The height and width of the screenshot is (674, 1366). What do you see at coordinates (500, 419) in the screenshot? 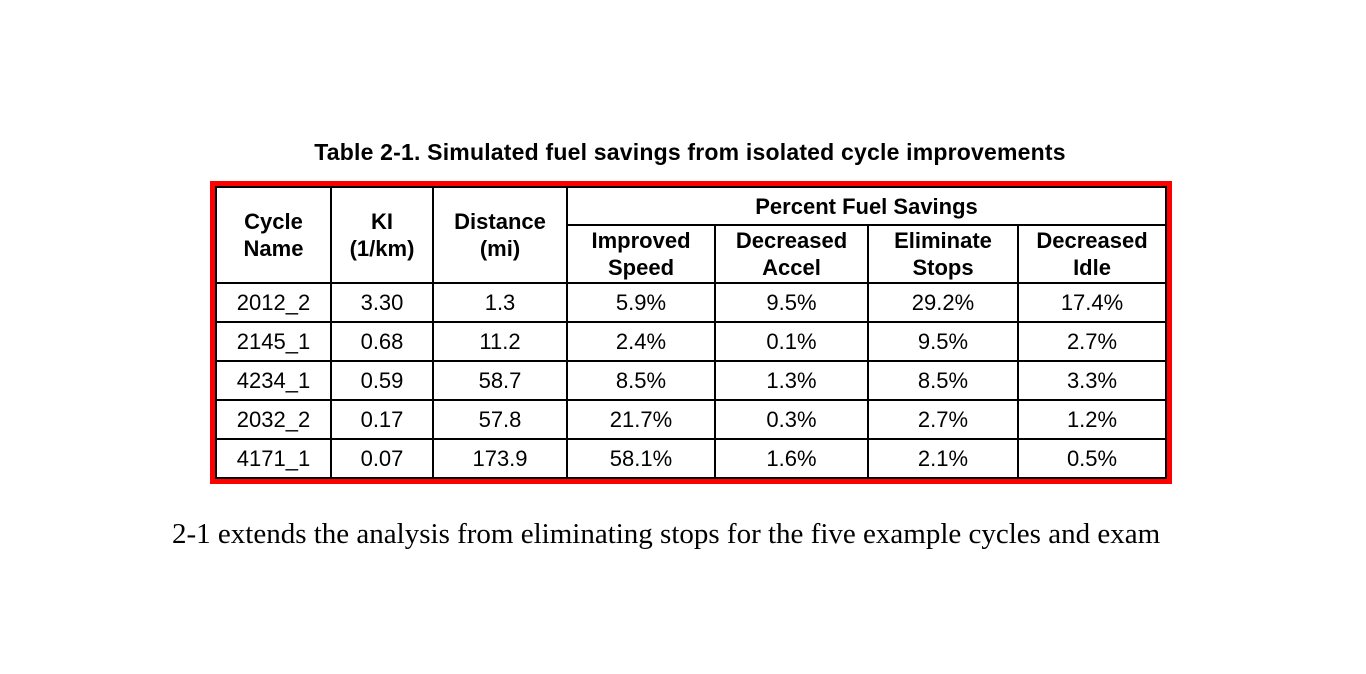
I see `cell-distance: 57.8` at bounding box center [500, 419].